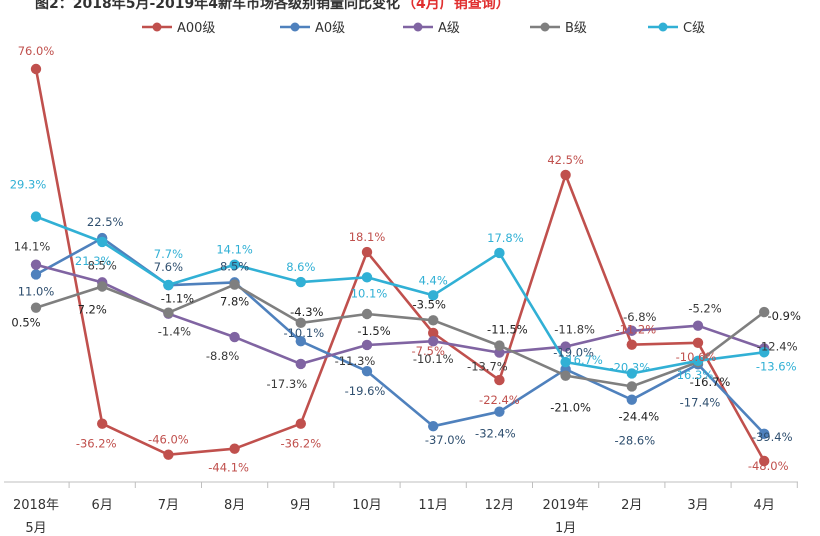 Image resolution: width=820 pixels, height=536 pixels. Describe the element at coordinates (228, 468) in the screenshot. I see `data-label: -44.1%` at that location.